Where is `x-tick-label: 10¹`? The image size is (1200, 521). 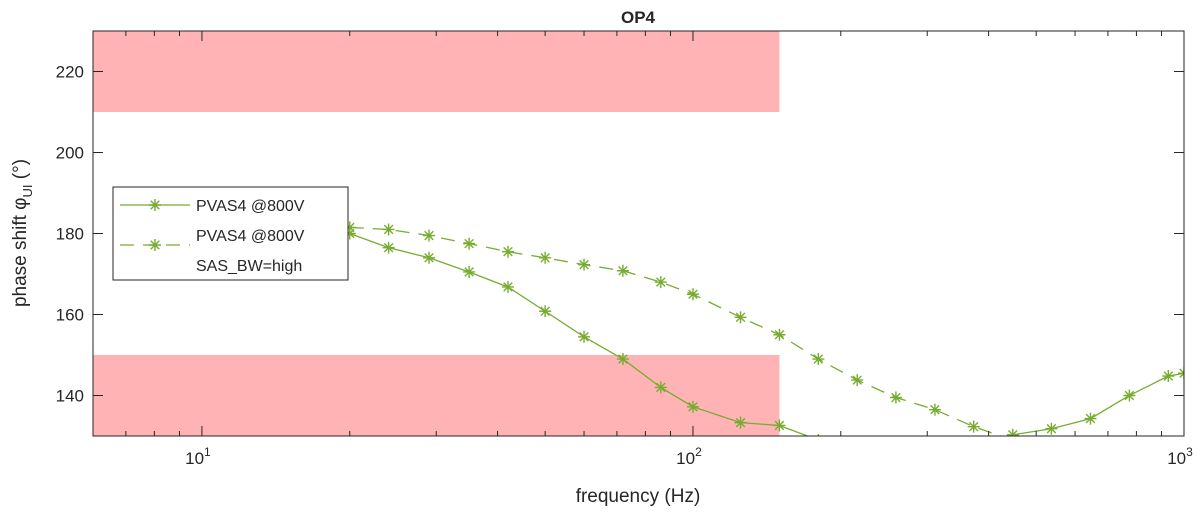
x-tick-label: 10¹ is located at coordinates (198, 456).